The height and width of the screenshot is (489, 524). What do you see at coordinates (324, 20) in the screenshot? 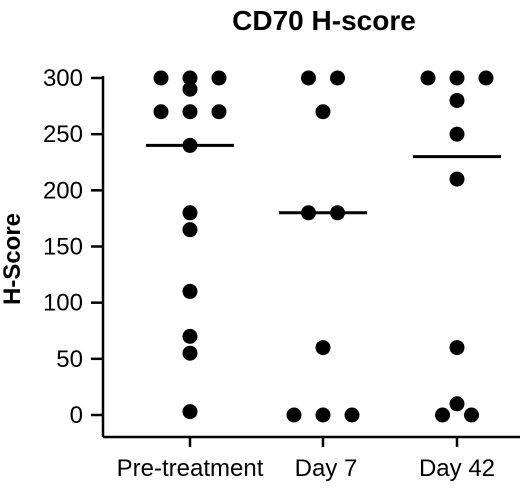
I see `chart-title: CD70 H-score` at bounding box center [324, 20].